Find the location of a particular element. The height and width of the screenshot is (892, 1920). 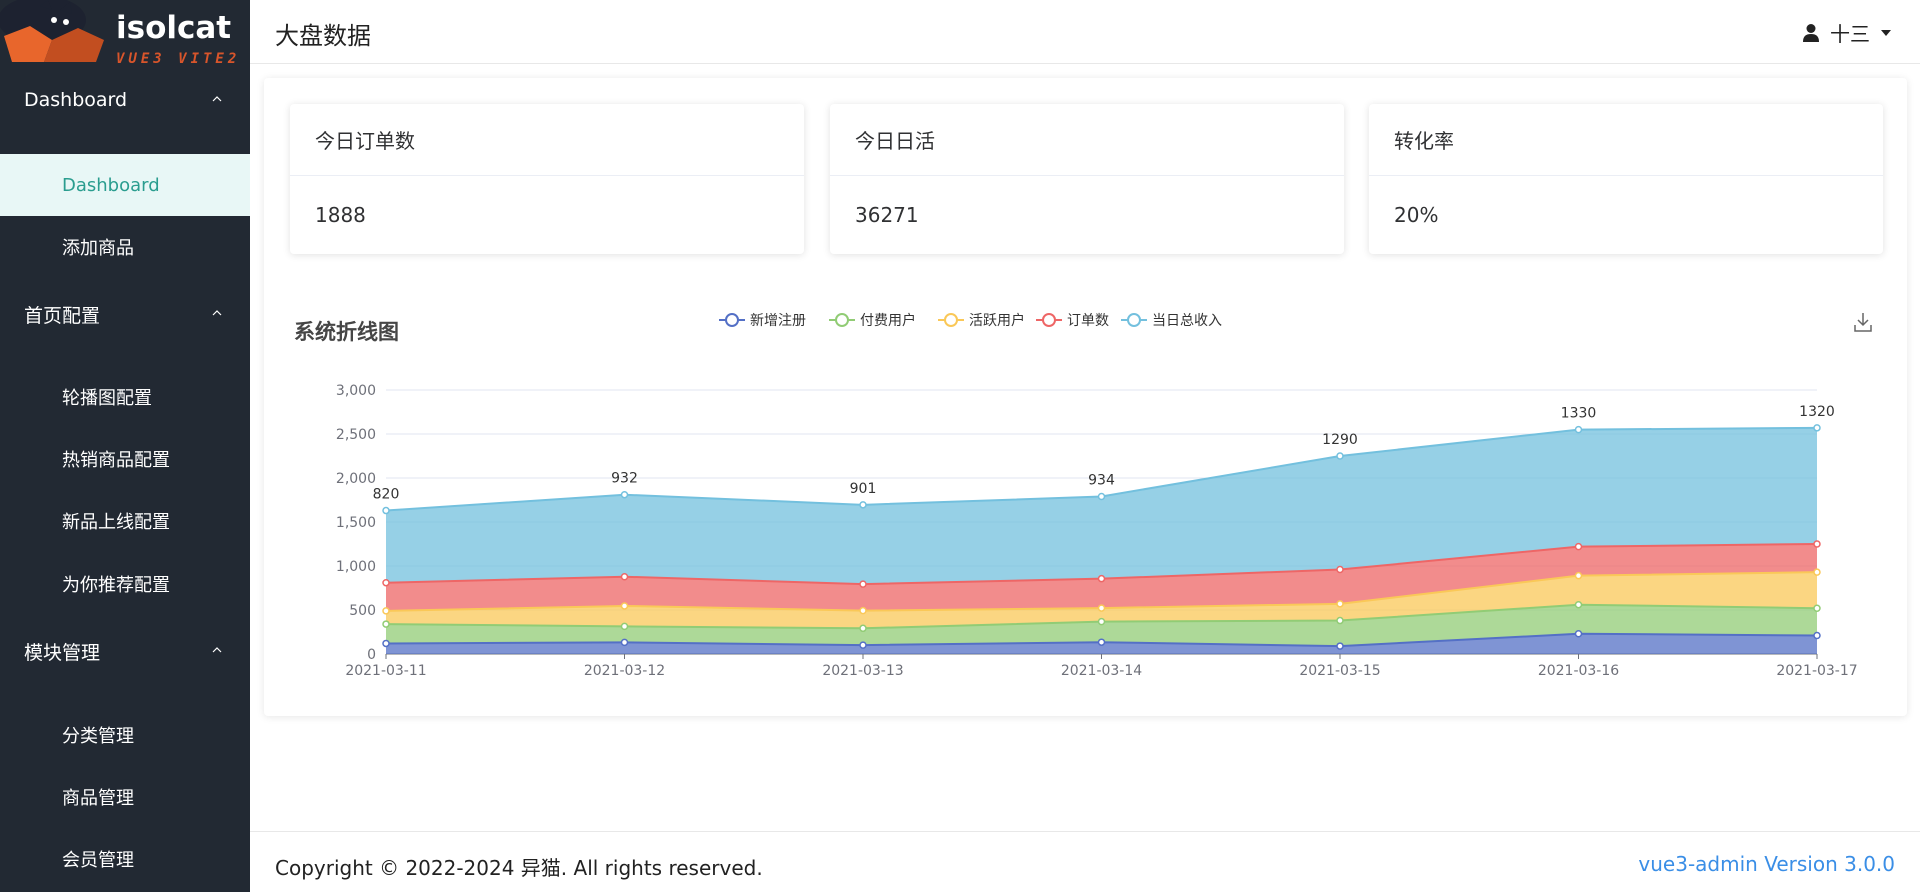

menu-group-module-manage: 模块管理 is located at coordinates (125, 651).